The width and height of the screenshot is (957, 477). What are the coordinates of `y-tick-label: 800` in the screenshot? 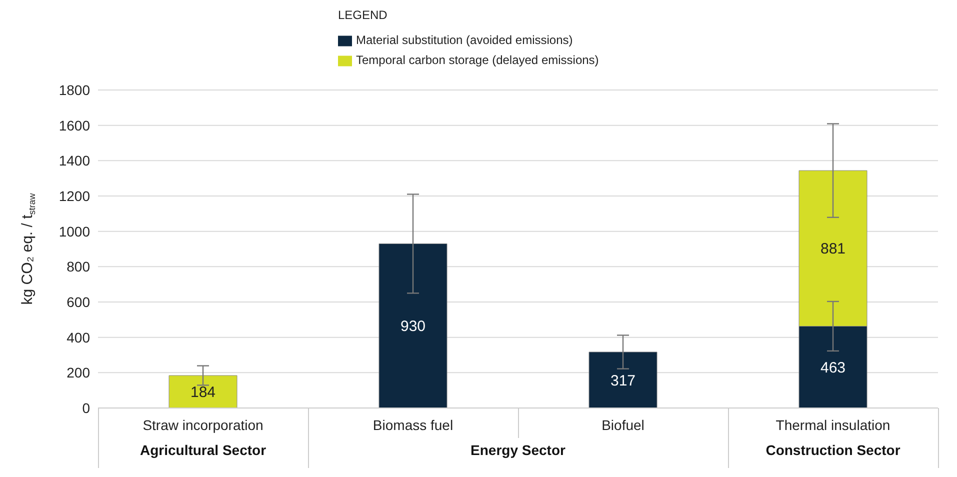 It's located at (78, 266).